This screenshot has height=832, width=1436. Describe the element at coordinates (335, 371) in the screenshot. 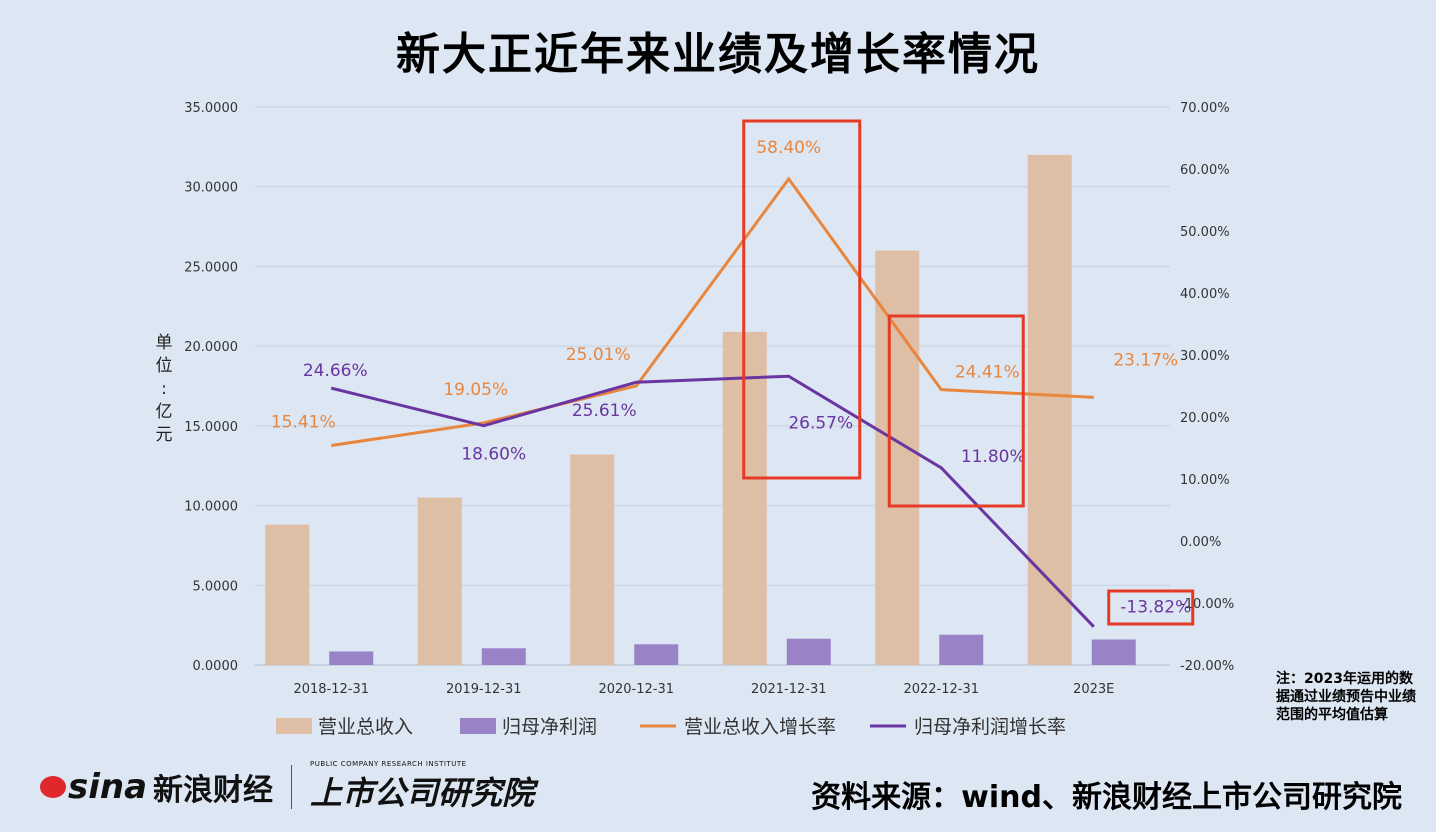

I see `profit-growth-label: 24.66%` at that location.